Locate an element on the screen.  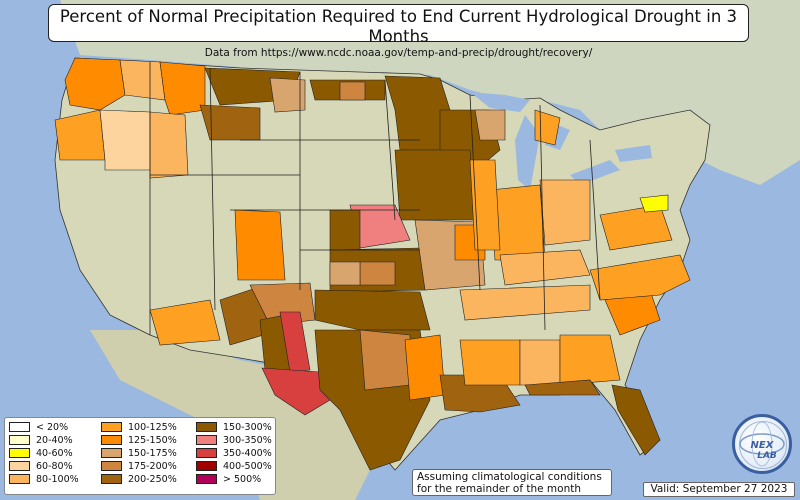
region-nm-red is located at coordinates (295, 342).